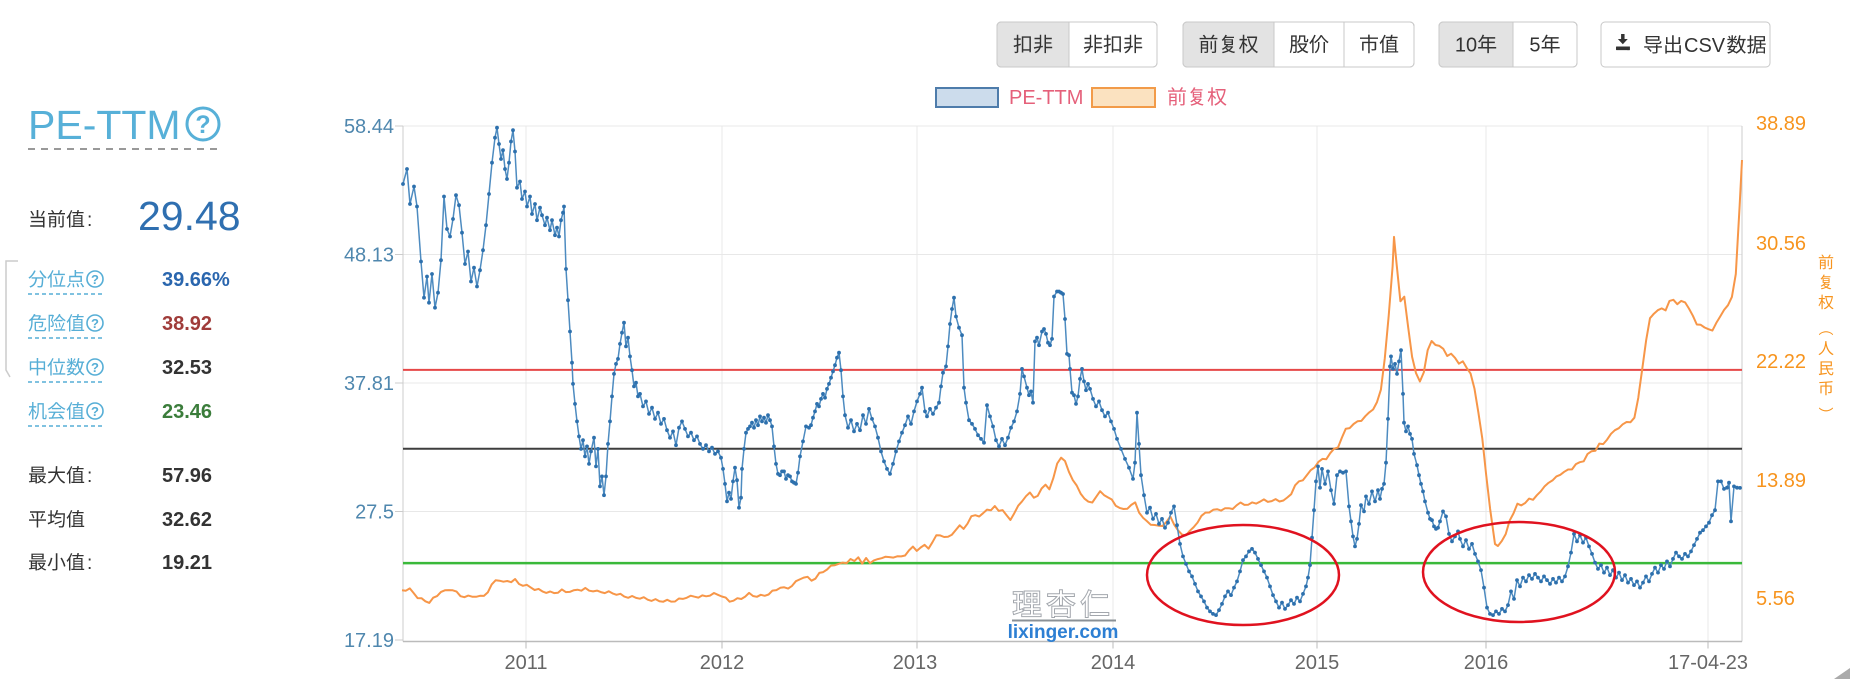  What do you see at coordinates (187, 368) in the screenshot?
I see `svg-text: 32.53` at bounding box center [187, 368].